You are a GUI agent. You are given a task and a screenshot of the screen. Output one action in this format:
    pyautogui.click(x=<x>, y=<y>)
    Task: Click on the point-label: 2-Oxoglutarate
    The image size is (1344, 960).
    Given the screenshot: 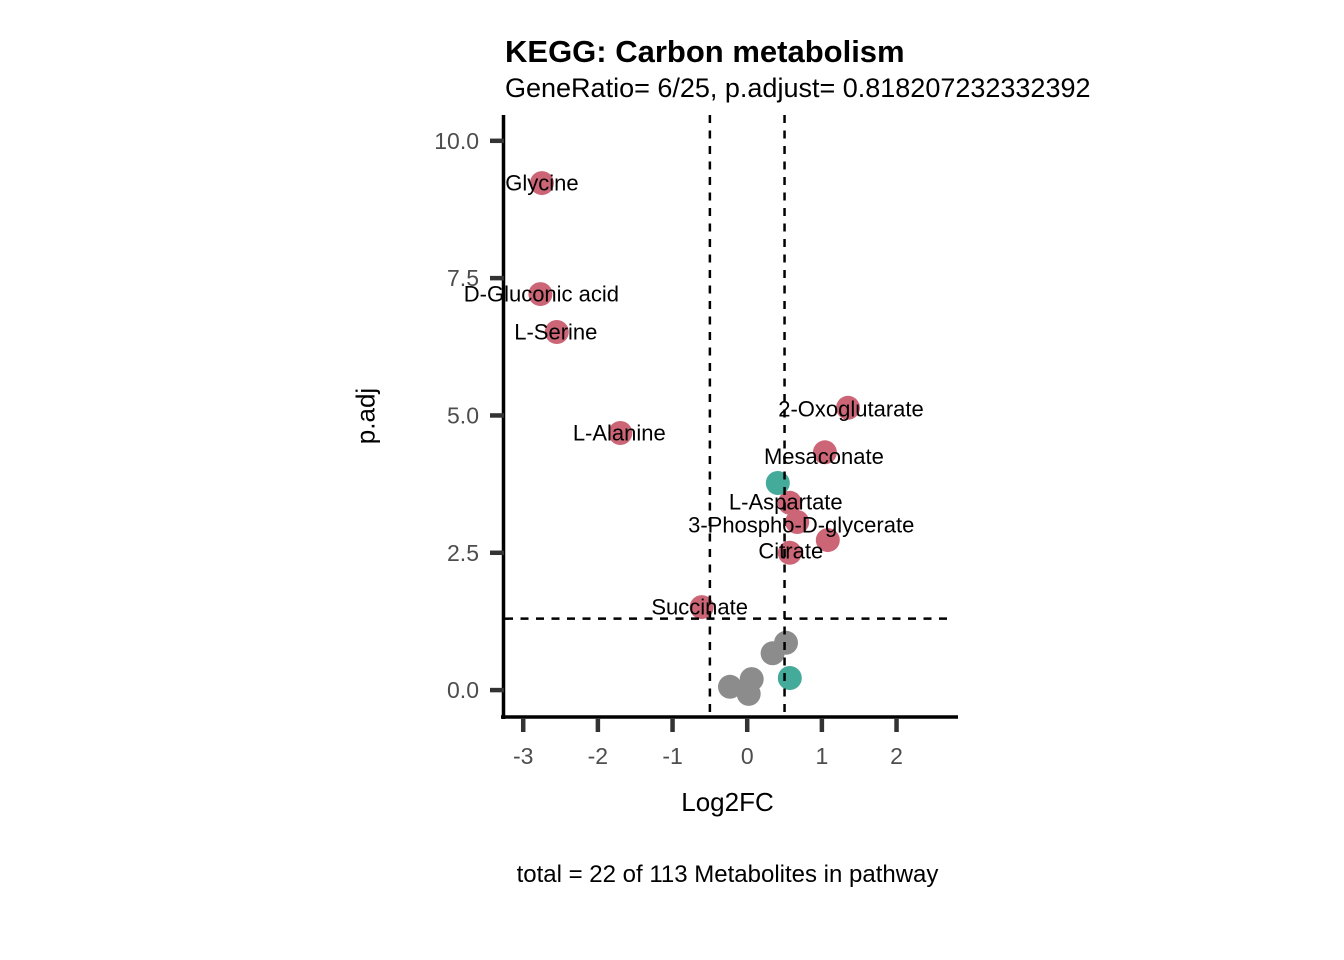 What is the action you would take?
    pyautogui.click(x=851, y=408)
    